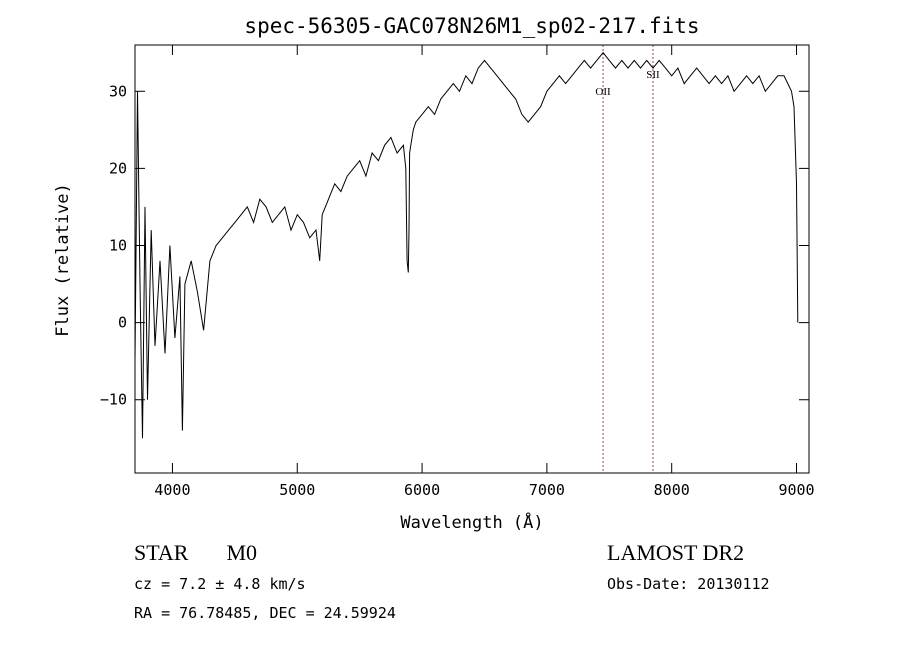  I want to click on chart-title: spec-56305-GAC078N26M1_sp02-217.fits, so click(471, 26).